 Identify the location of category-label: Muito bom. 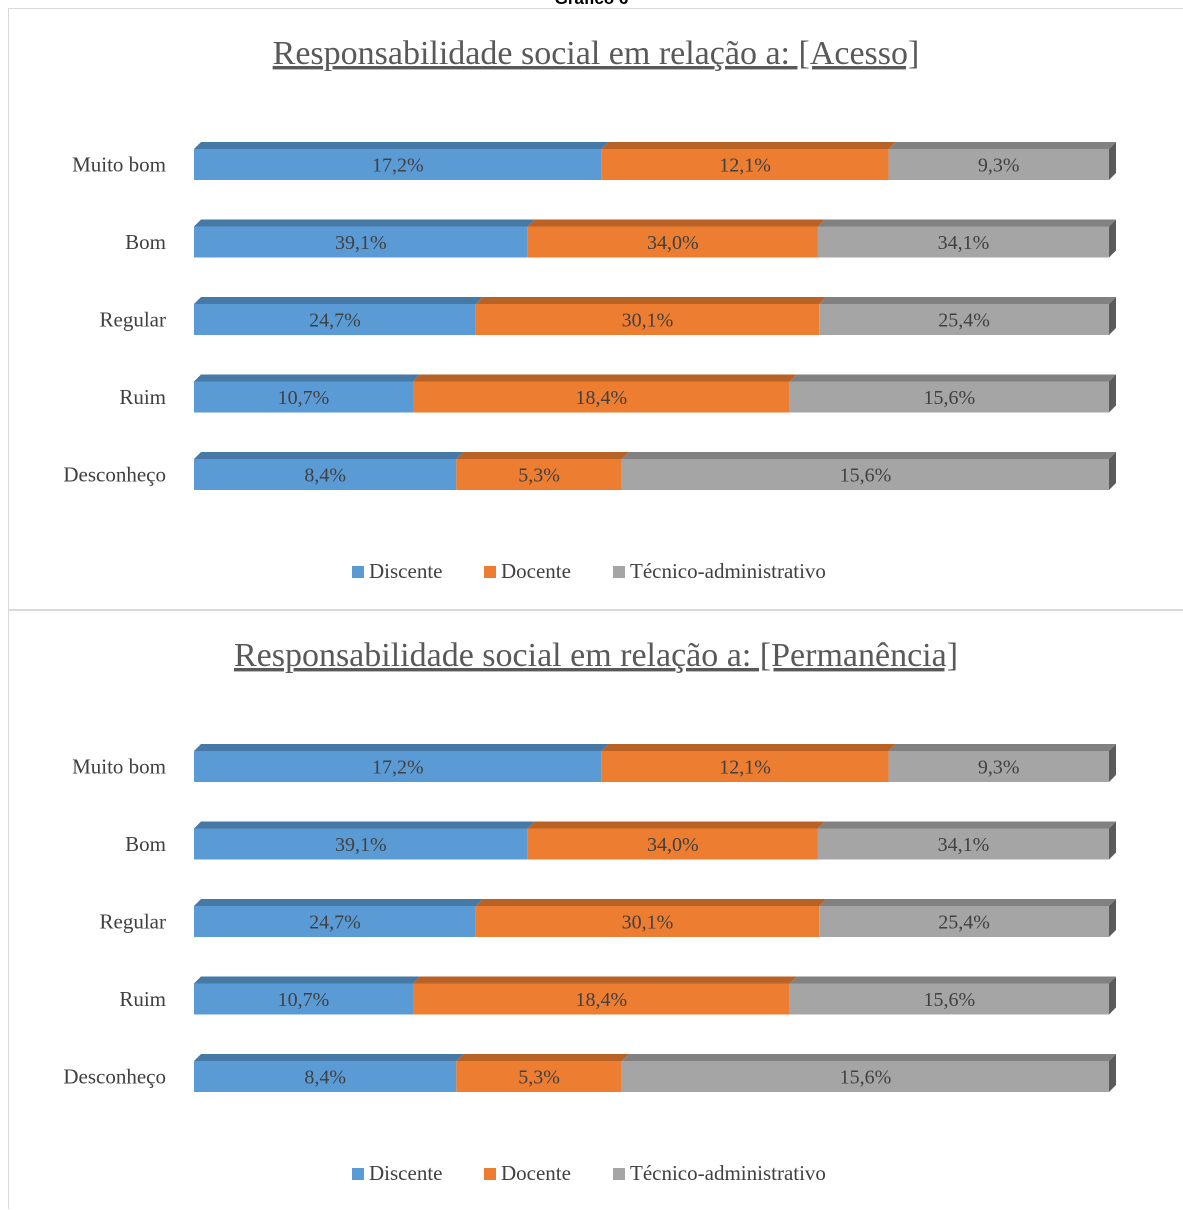
(119, 767).